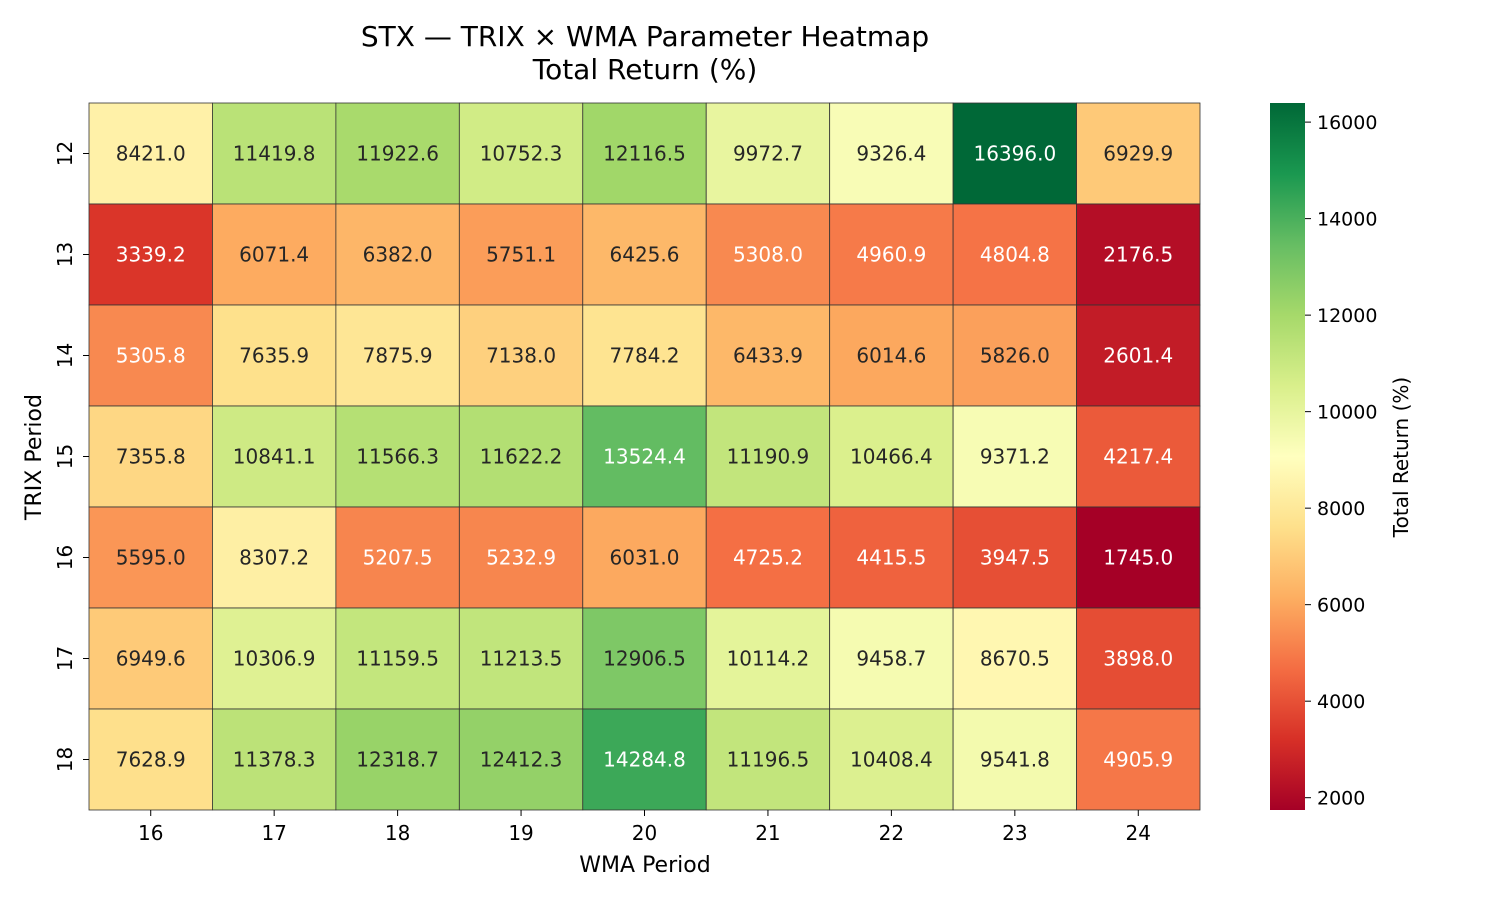 This screenshot has height=900, width=1500. I want to click on cell-value-label: 11566.3, so click(397, 457).